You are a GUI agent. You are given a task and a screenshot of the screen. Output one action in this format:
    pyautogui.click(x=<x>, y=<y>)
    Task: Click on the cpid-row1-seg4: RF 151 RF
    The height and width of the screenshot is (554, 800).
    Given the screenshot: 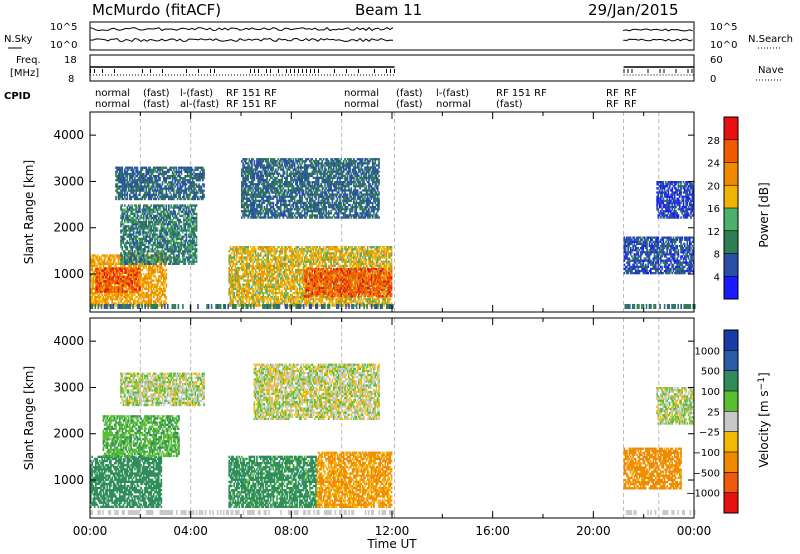 What is the action you would take?
    pyautogui.click(x=251, y=93)
    